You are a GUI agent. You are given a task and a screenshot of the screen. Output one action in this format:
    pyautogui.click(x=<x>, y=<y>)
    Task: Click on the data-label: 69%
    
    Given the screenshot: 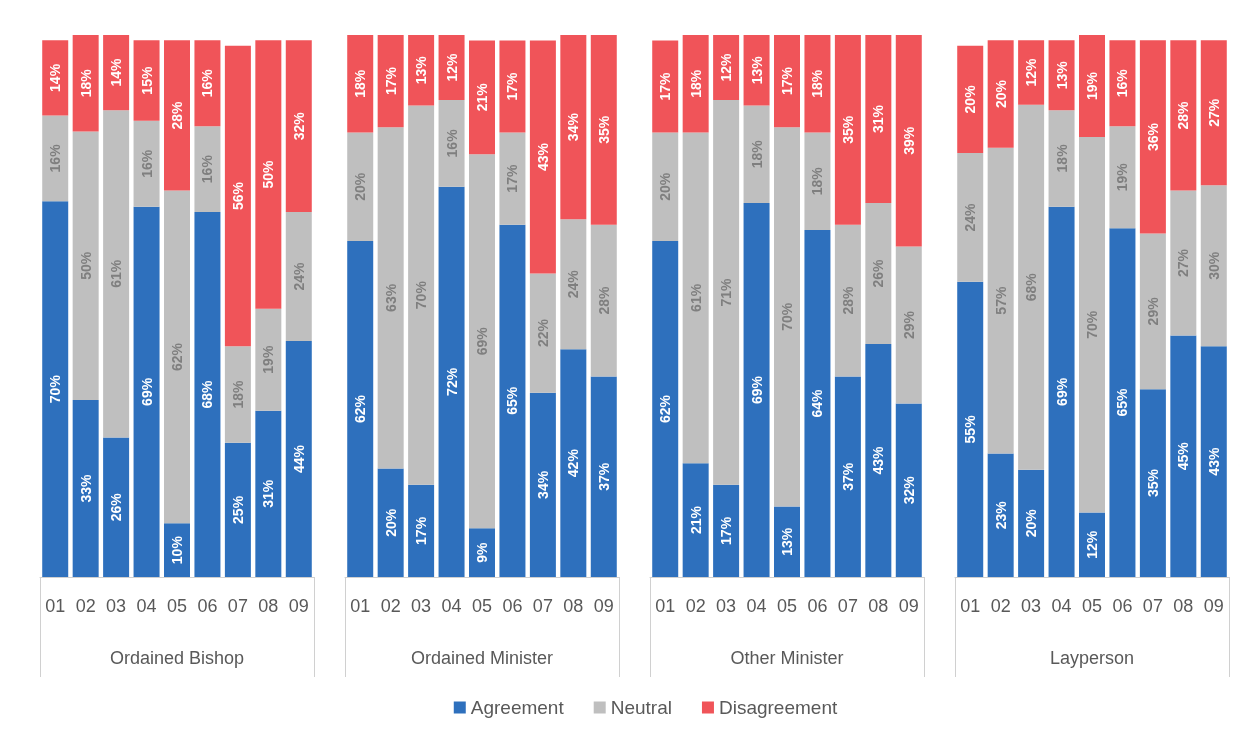 What is the action you would take?
    pyautogui.click(x=146, y=391)
    